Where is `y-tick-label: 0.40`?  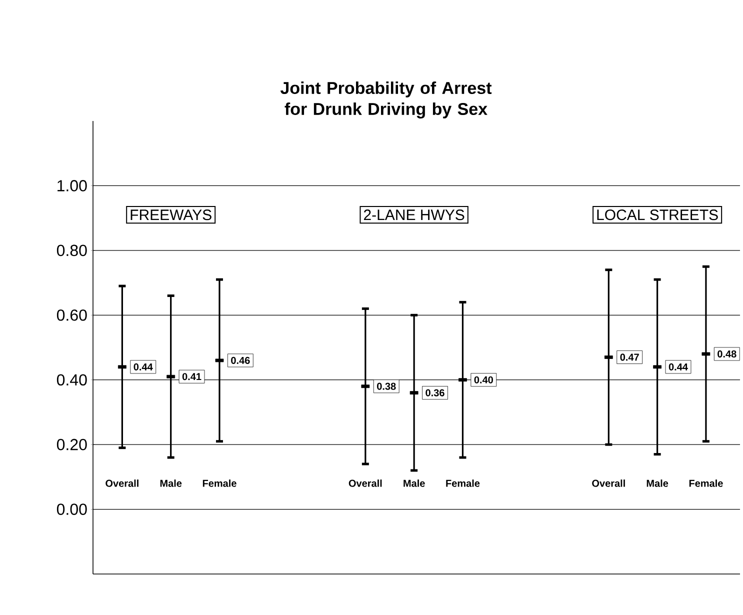 y-tick-label: 0.40 is located at coordinates (71, 380).